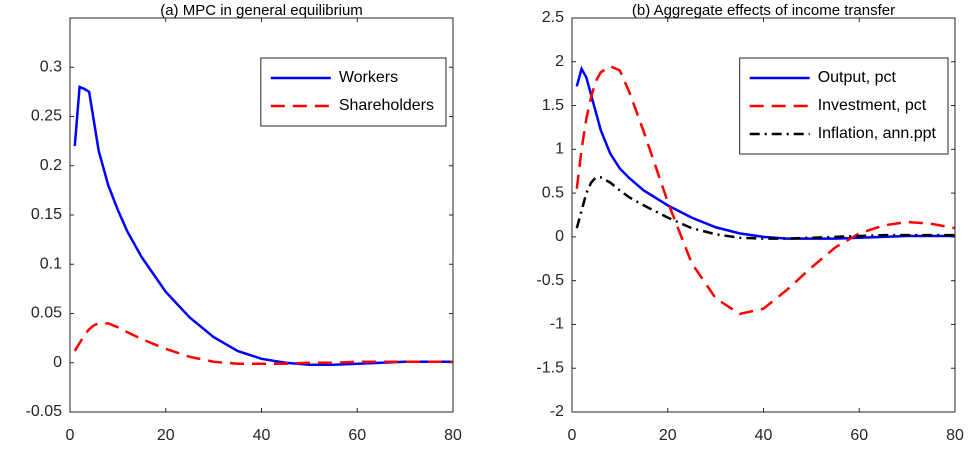 This screenshot has height=450, width=972. I want to click on legend-box, so click(353, 92).